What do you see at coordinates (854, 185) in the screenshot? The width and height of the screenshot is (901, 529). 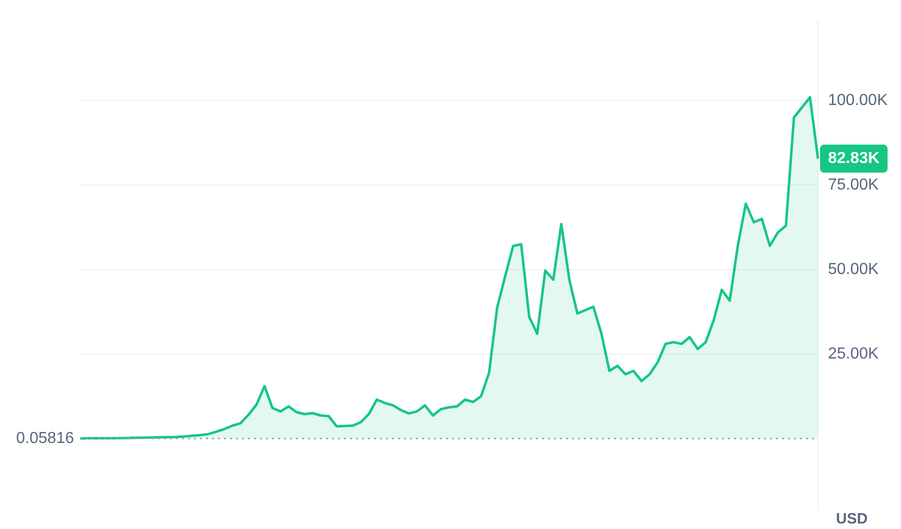 I see `y-tick-label: 75.00K` at bounding box center [854, 185].